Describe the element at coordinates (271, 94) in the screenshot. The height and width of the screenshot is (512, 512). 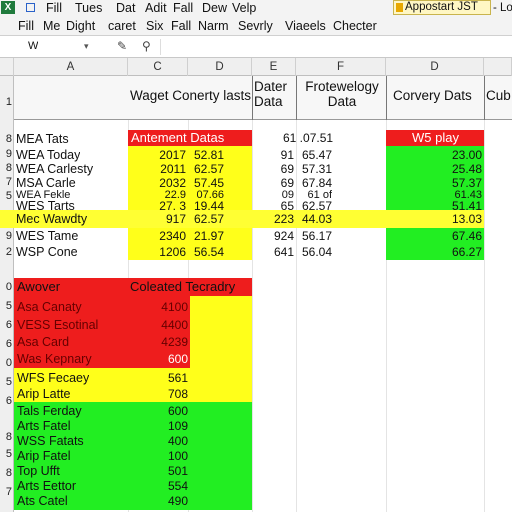
I see `header-e-label: Dater Data` at that location.